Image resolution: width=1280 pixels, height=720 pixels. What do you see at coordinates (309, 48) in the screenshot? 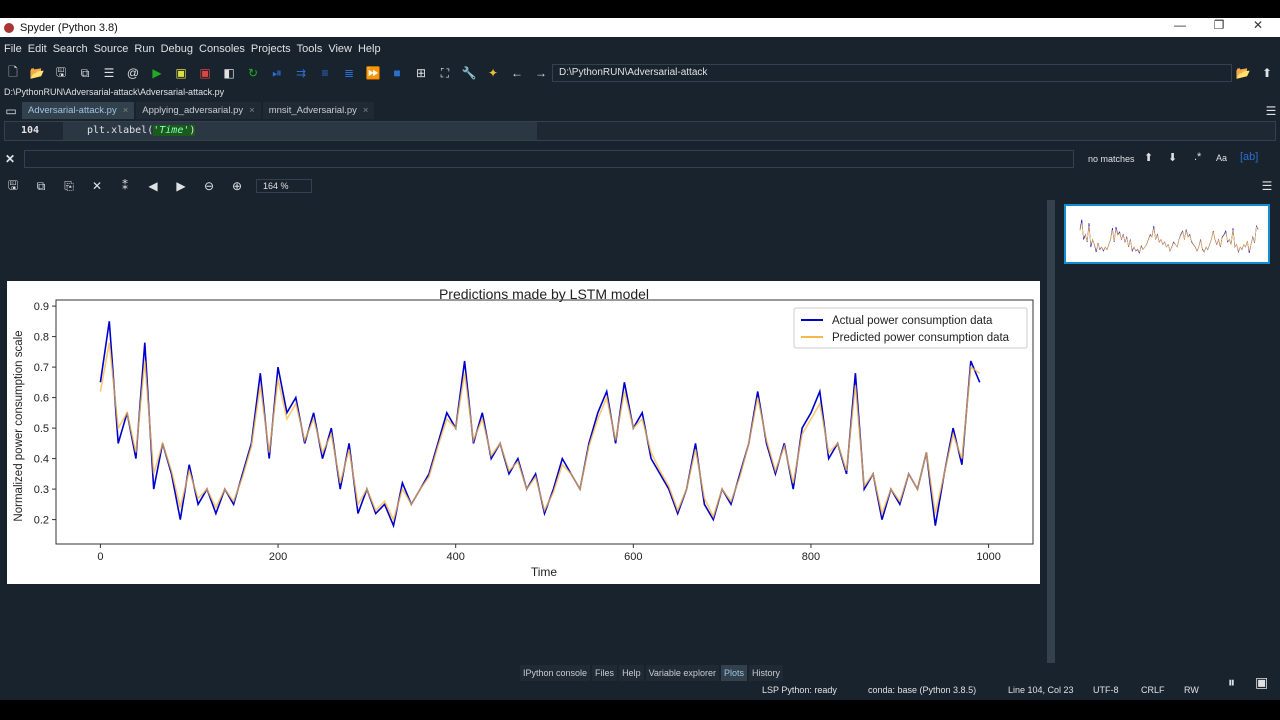
I see `menu-tools: Tools` at bounding box center [309, 48].